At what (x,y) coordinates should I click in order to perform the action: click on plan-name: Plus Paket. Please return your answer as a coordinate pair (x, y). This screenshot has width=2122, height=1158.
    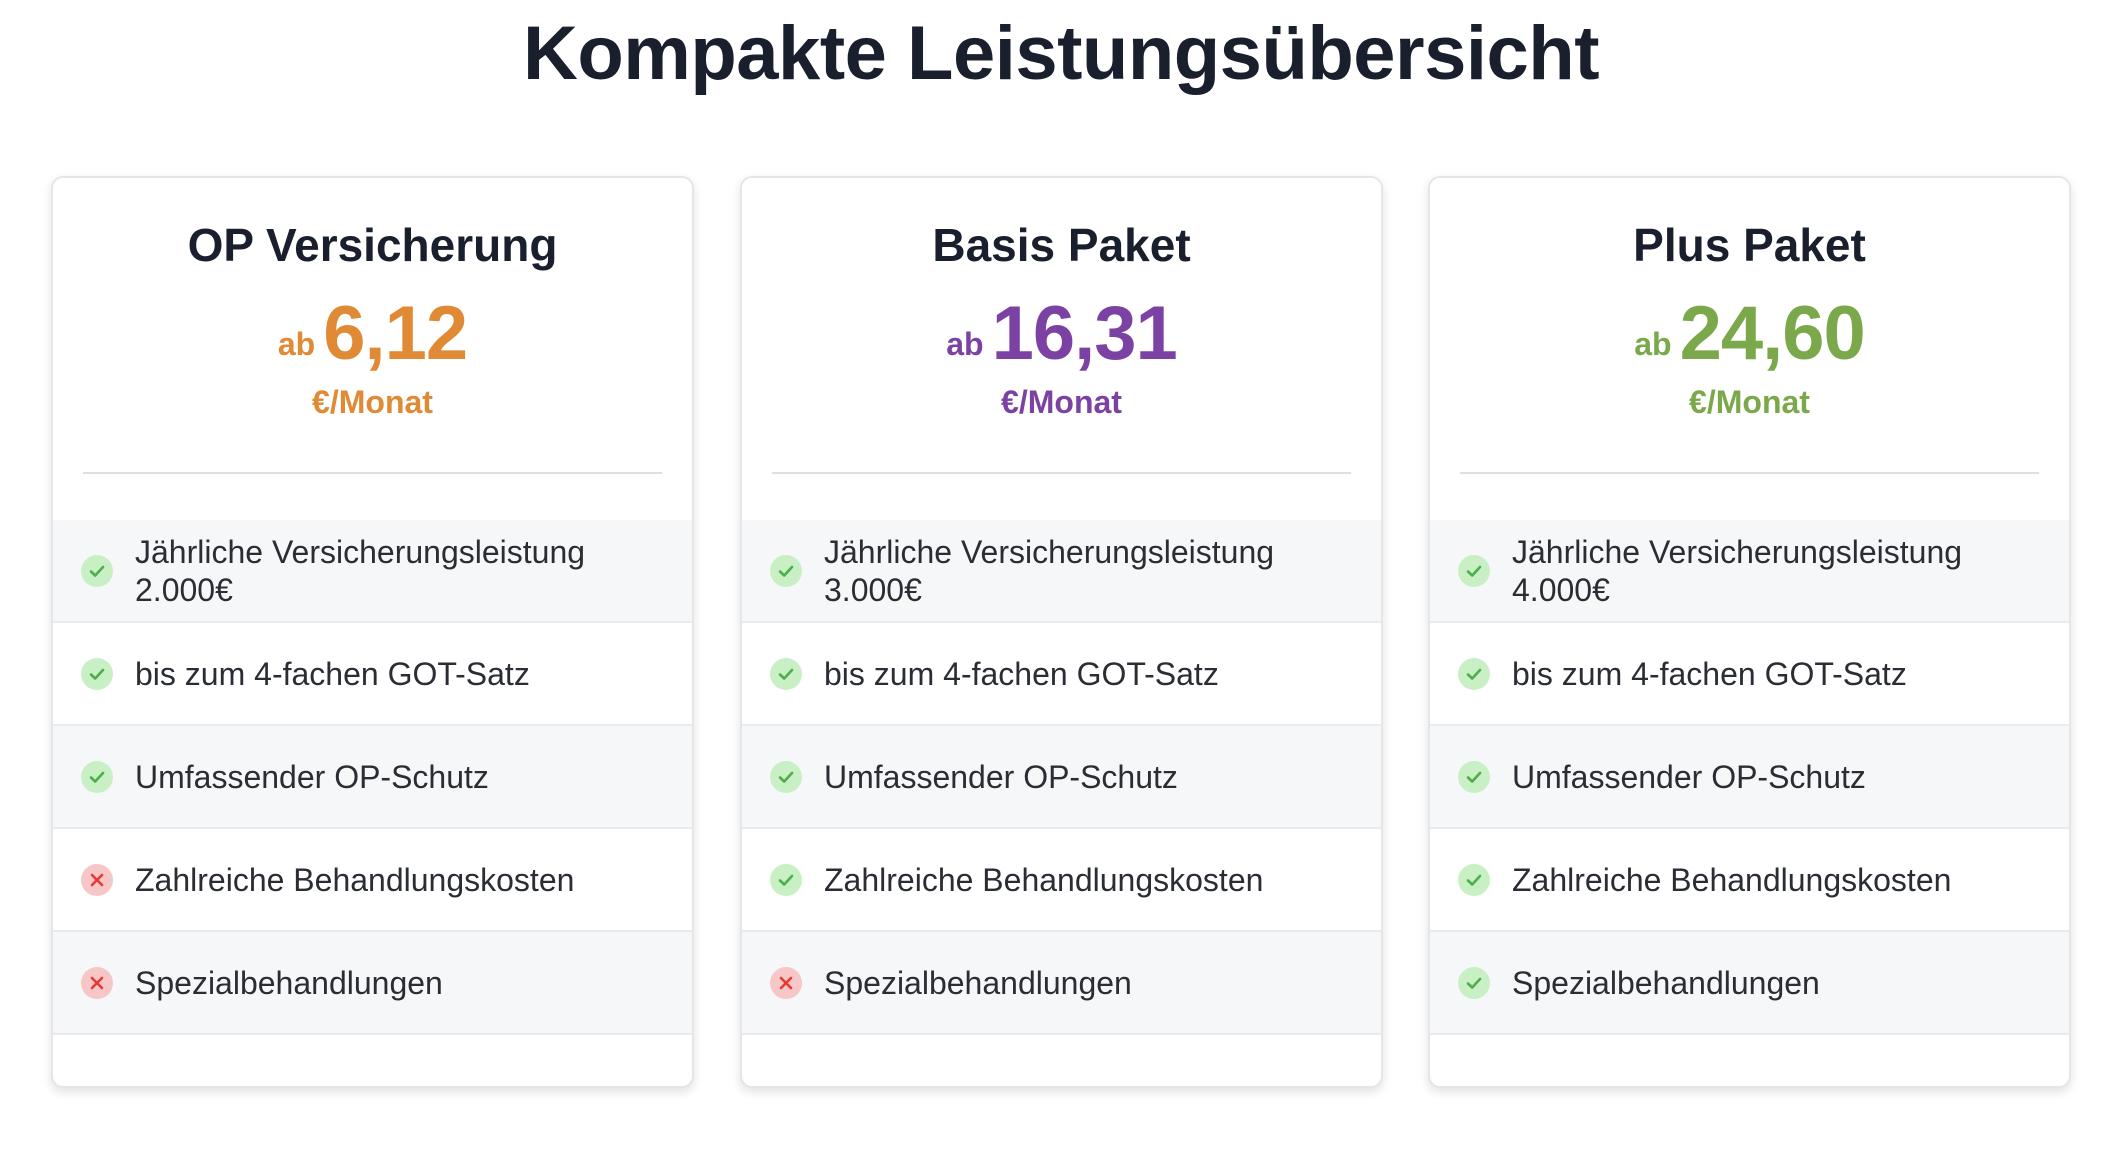
    Looking at the image, I should click on (1749, 245).